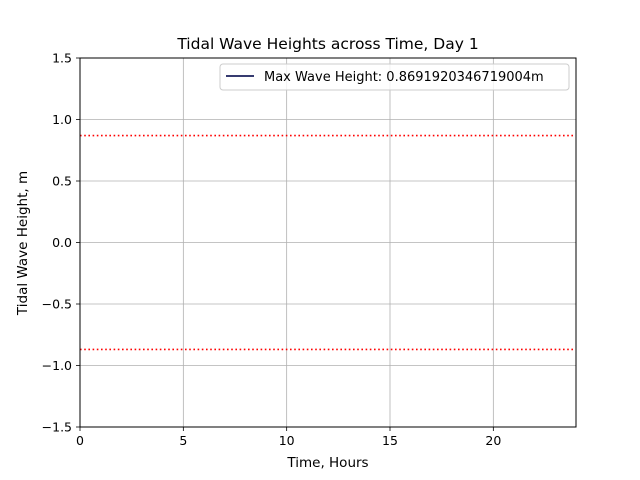  I want to click on x-axis-label: Time, Hours, so click(327, 463).